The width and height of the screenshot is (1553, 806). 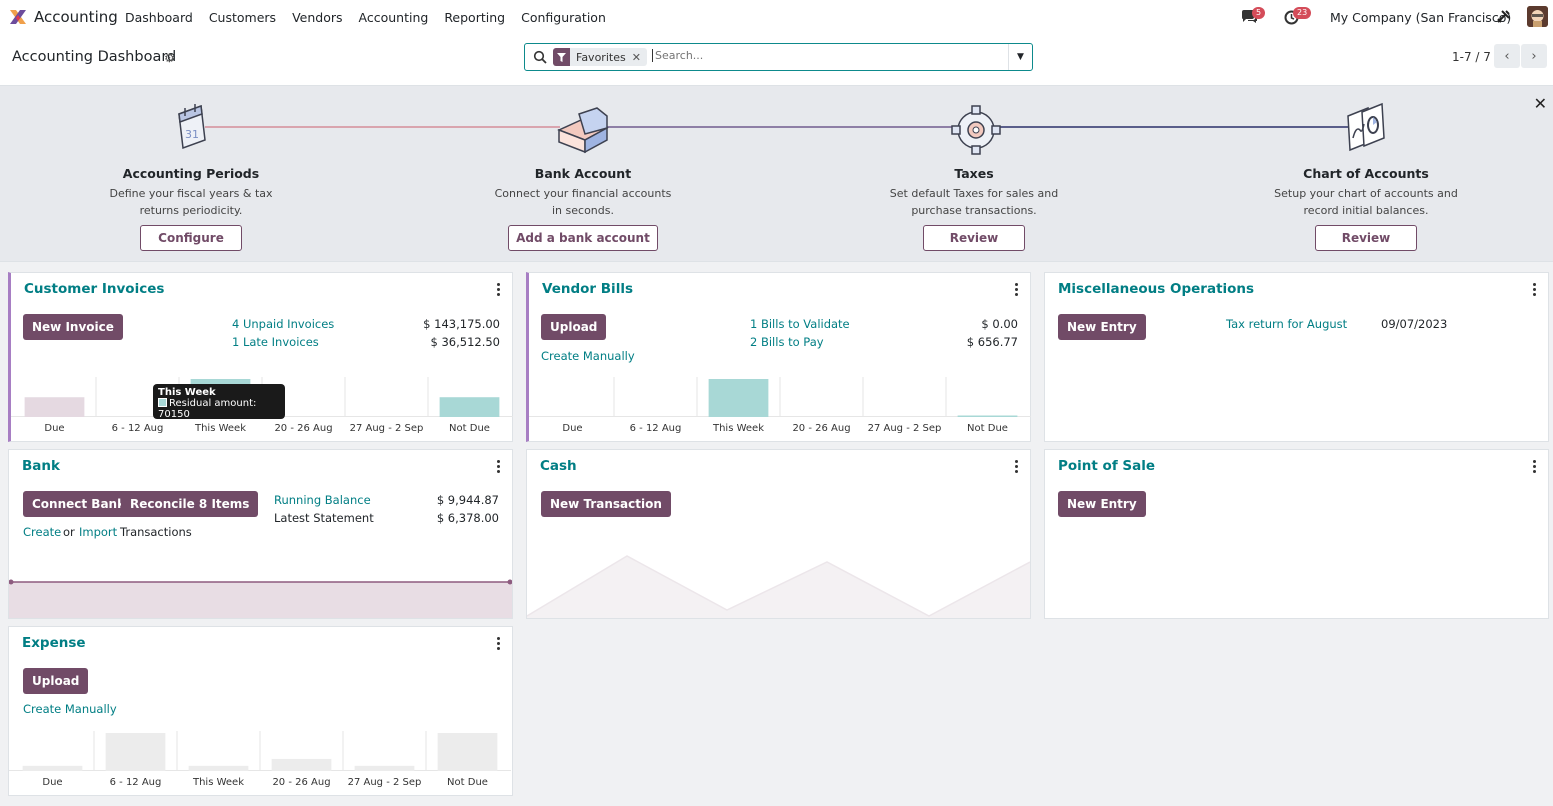 What do you see at coordinates (1366, 238) in the screenshot?
I see `review-chart-of-accounts-button: Review` at bounding box center [1366, 238].